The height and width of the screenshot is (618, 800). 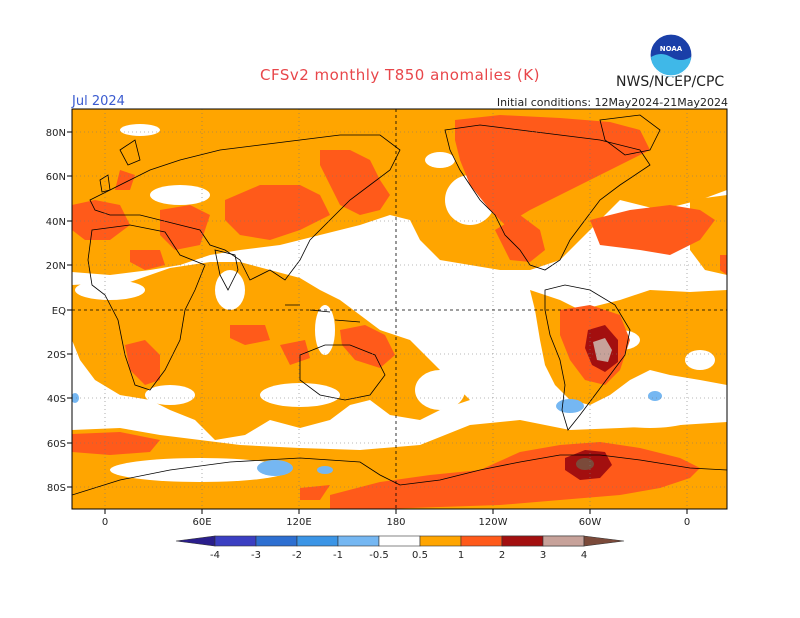 I want to click on lat-label-60n: 60N, so click(x=56, y=177).